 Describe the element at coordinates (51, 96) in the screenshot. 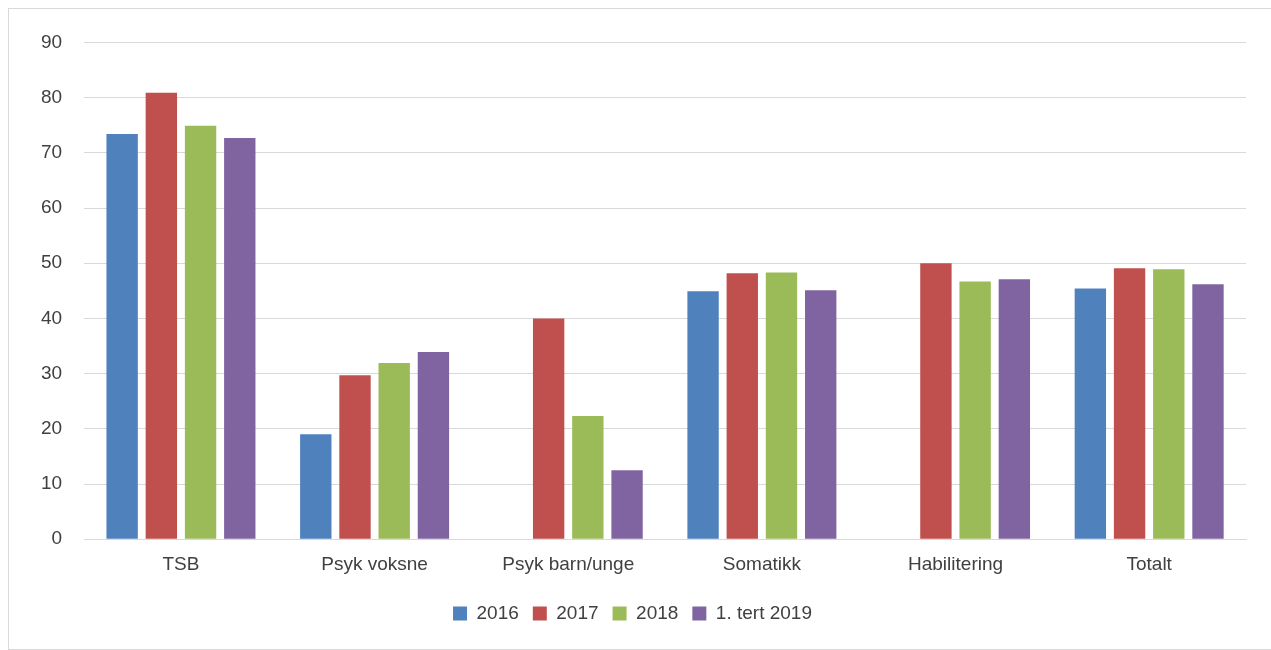

I see `y-tick-label: 80` at that location.